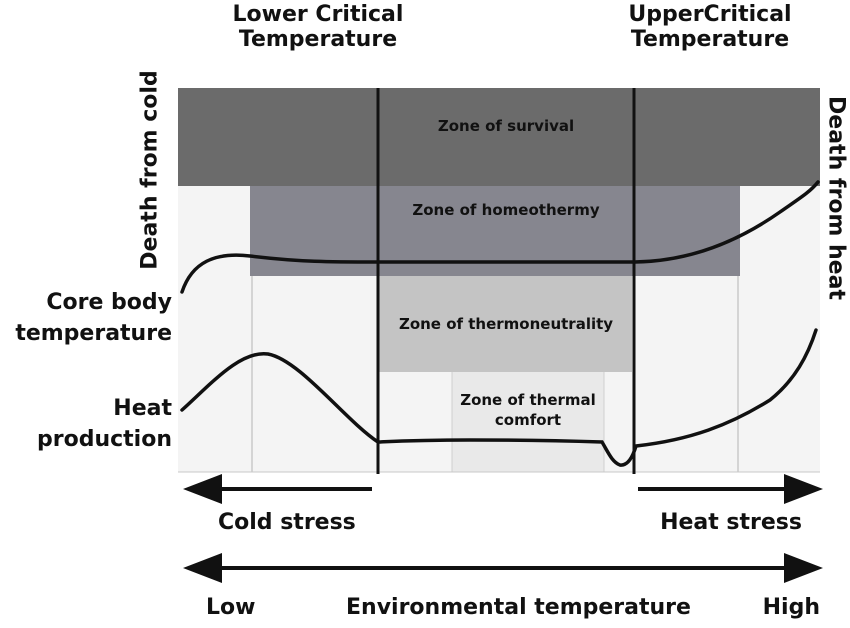 This screenshot has height=628, width=850. Describe the element at coordinates (528, 410) in the screenshot. I see `zone-thermal-comfort-label: Zone of thermal comfort` at that location.